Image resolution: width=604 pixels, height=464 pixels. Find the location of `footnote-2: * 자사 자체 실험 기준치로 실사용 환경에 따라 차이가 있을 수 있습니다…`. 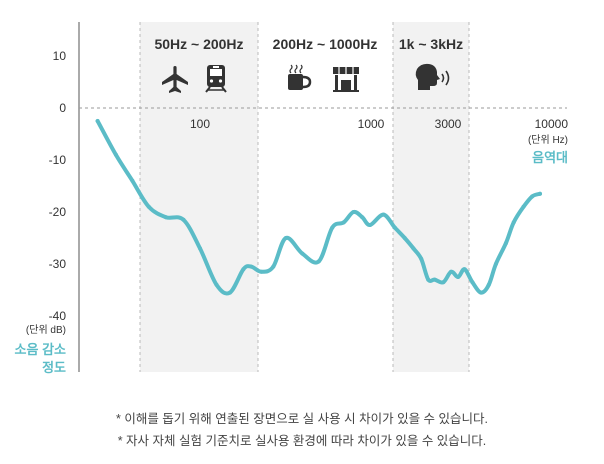

footnote-2: * 자사 자체 실험 기준치로 실사용 환경에 따라 차이가 있을 수 있습니다… is located at coordinates (302, 441).